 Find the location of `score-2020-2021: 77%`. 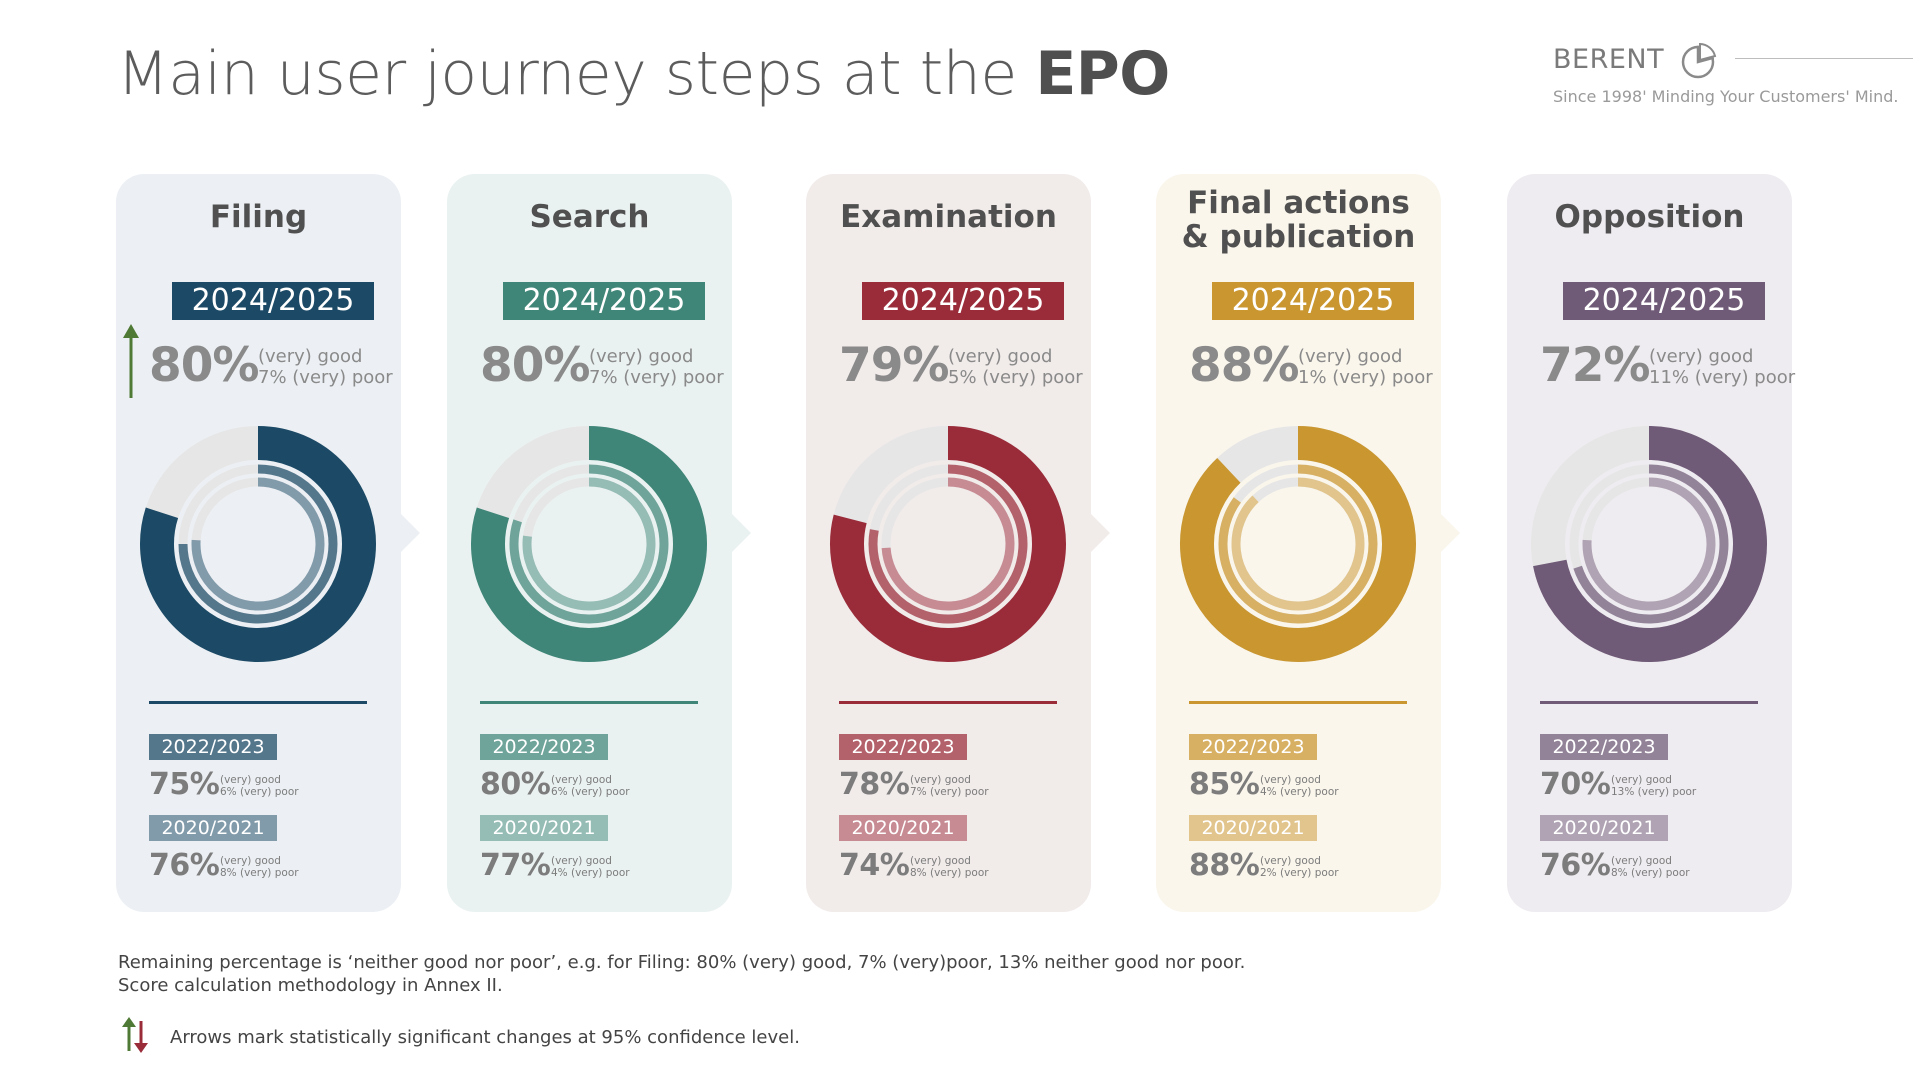

score-2020-2021: 77% is located at coordinates (515, 866).